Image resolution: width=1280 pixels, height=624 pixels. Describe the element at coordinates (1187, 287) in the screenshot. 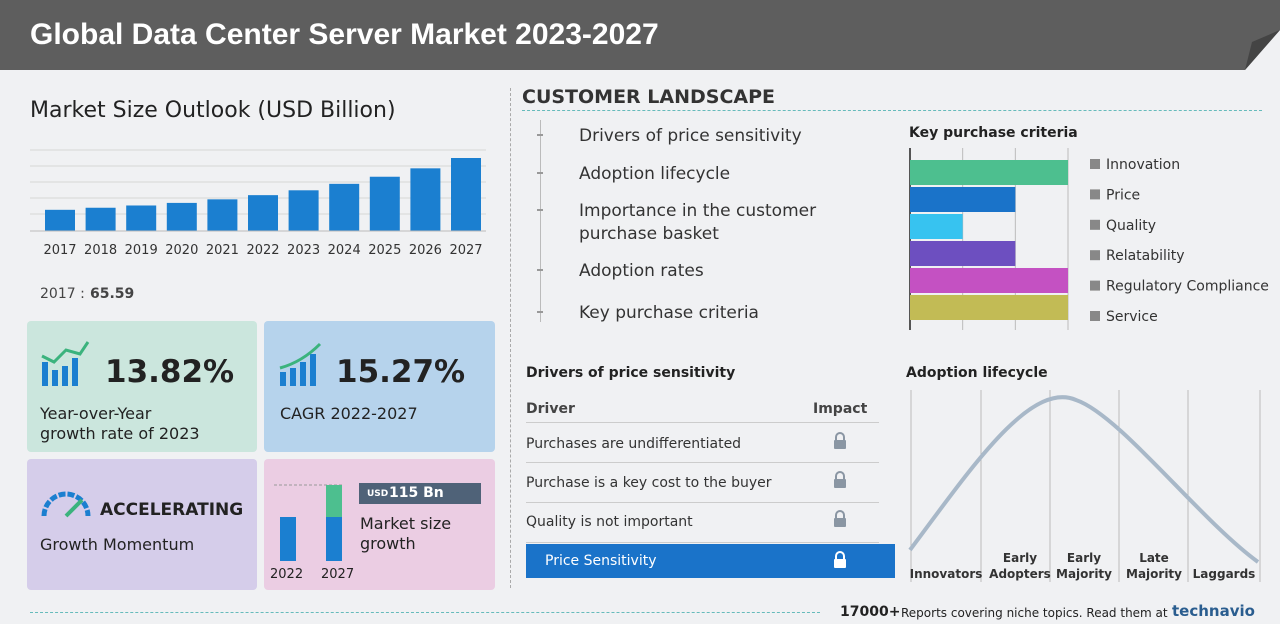

I see `legend-label: Regulatory Compliance` at that location.